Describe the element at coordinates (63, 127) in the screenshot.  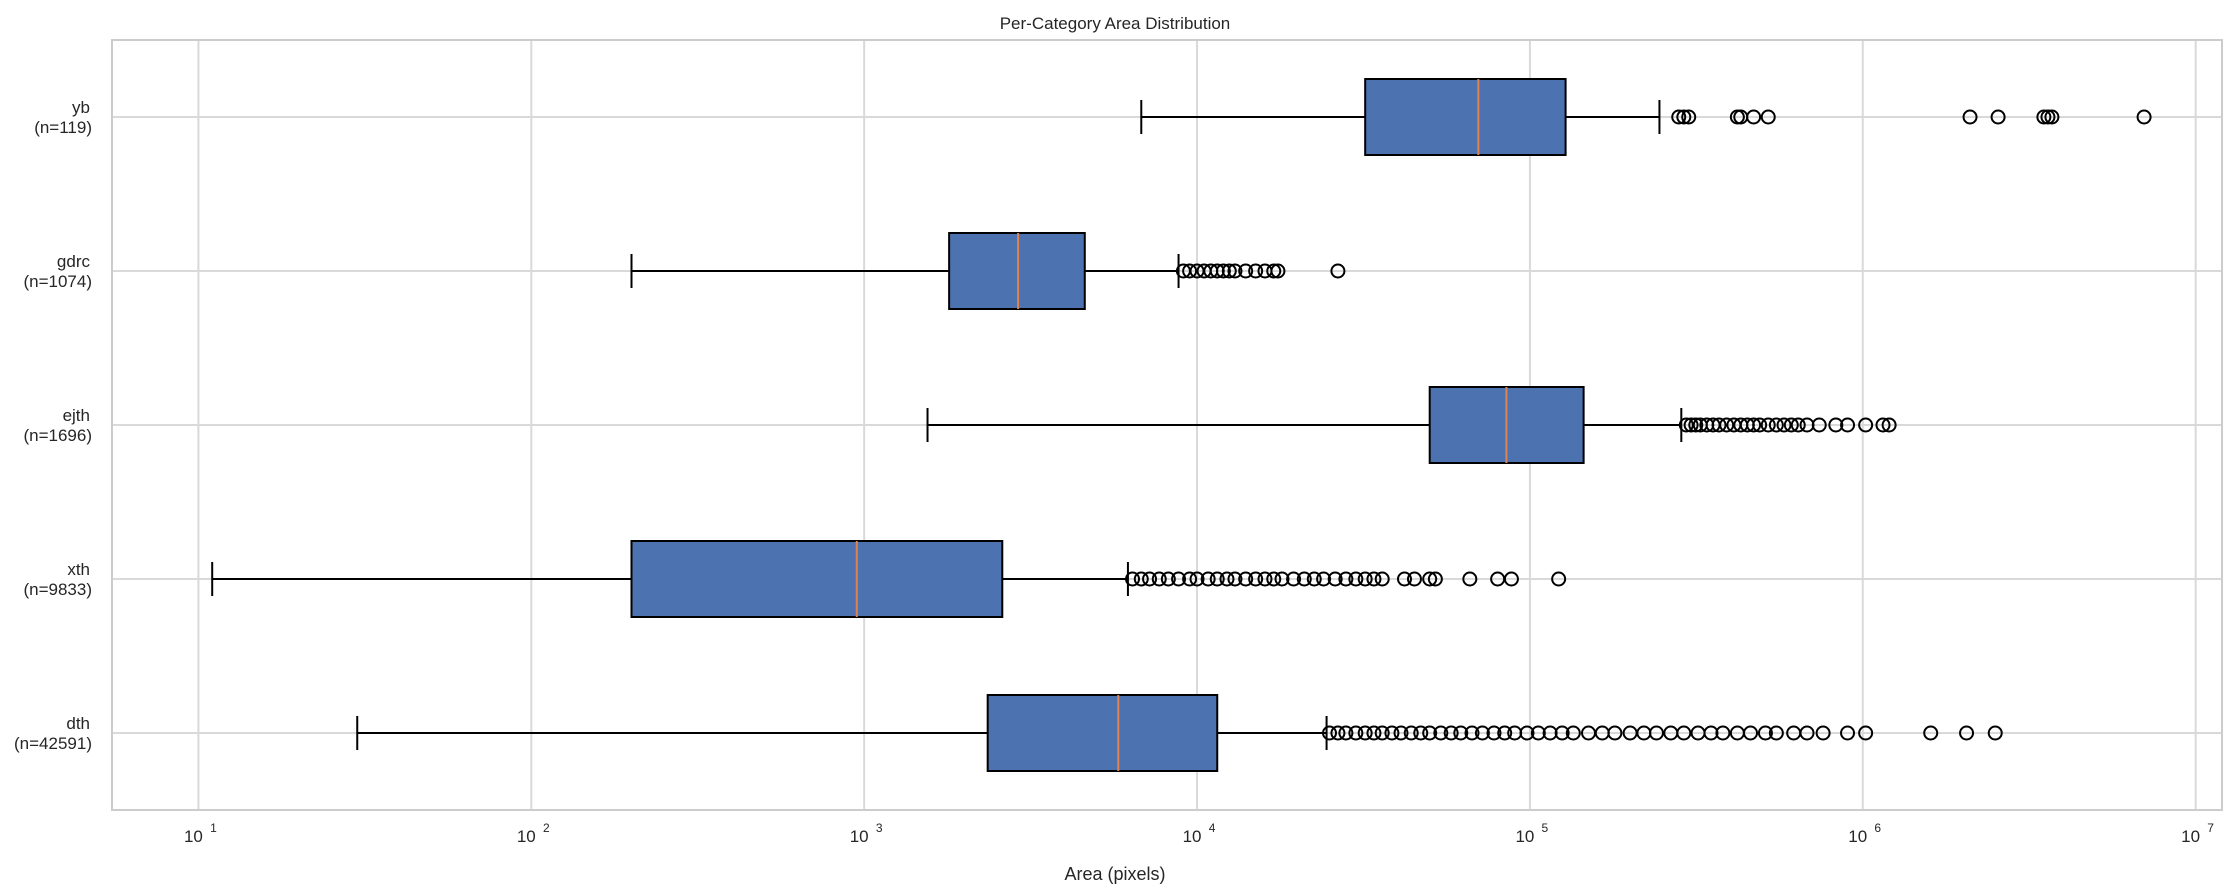
I see `y-tick-count: (n=119)` at that location.